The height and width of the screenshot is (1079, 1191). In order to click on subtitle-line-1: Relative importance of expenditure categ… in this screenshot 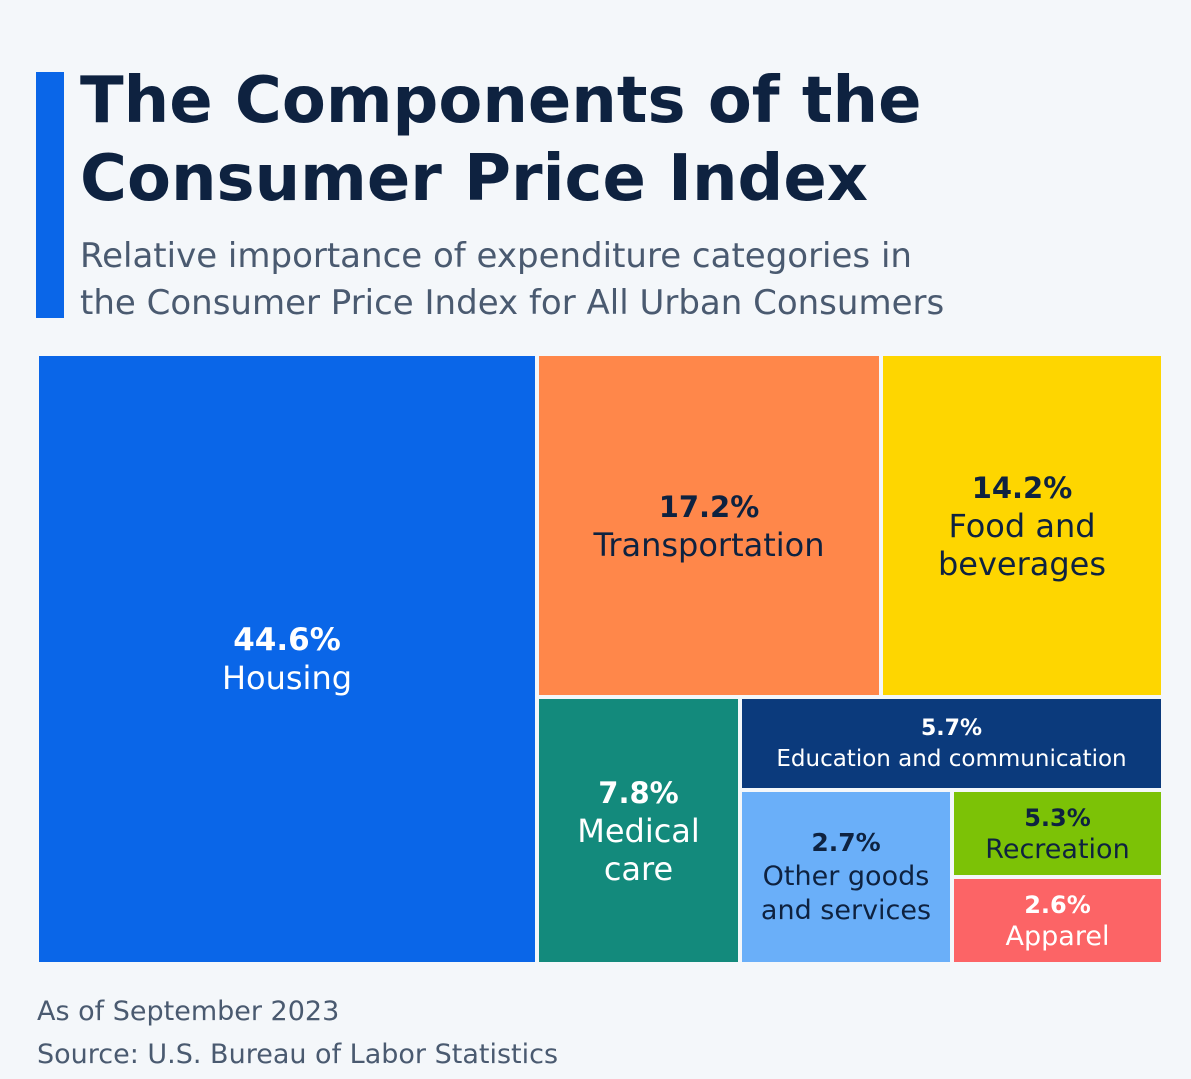, I will do `click(496, 256)`.